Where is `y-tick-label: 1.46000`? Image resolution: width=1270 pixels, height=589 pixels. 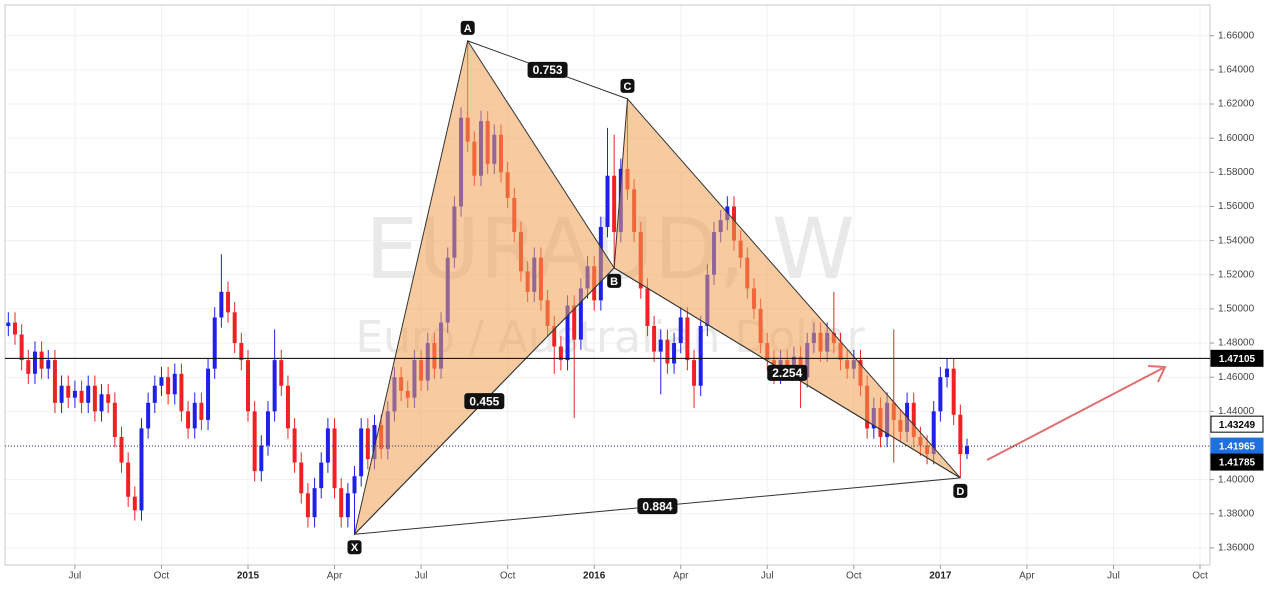 y-tick-label: 1.46000 is located at coordinates (1236, 377).